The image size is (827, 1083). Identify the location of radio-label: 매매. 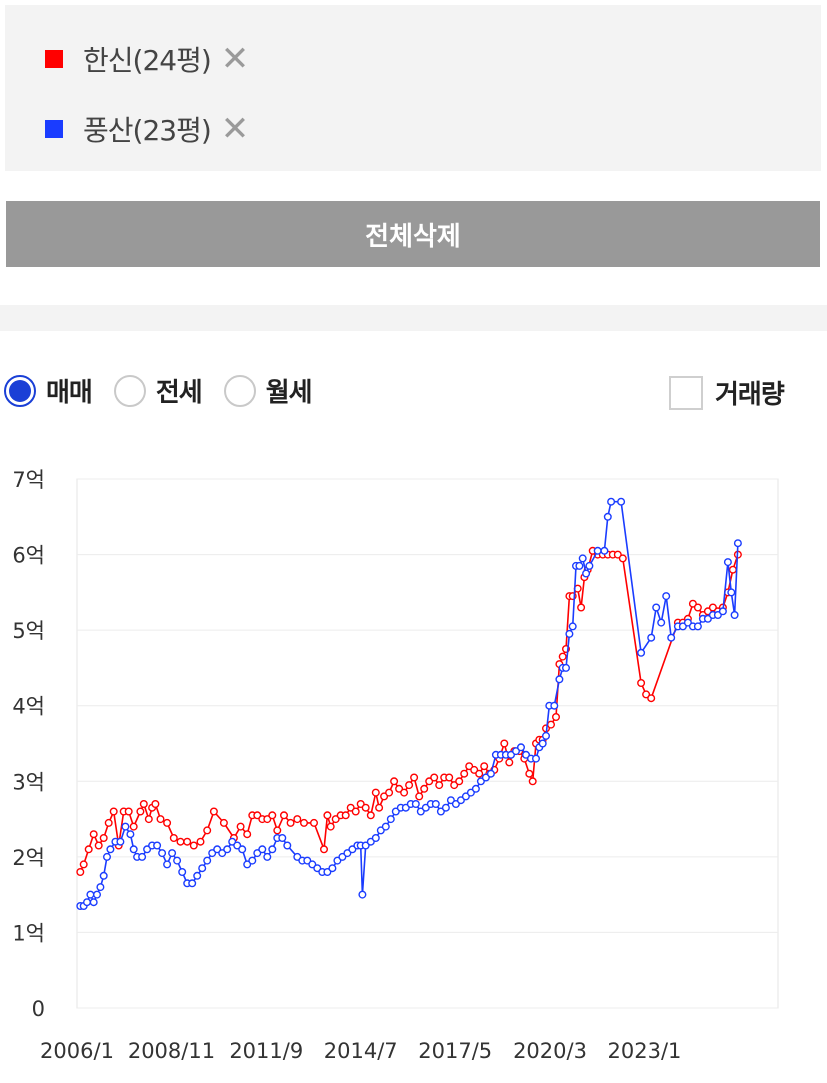
(69, 393).